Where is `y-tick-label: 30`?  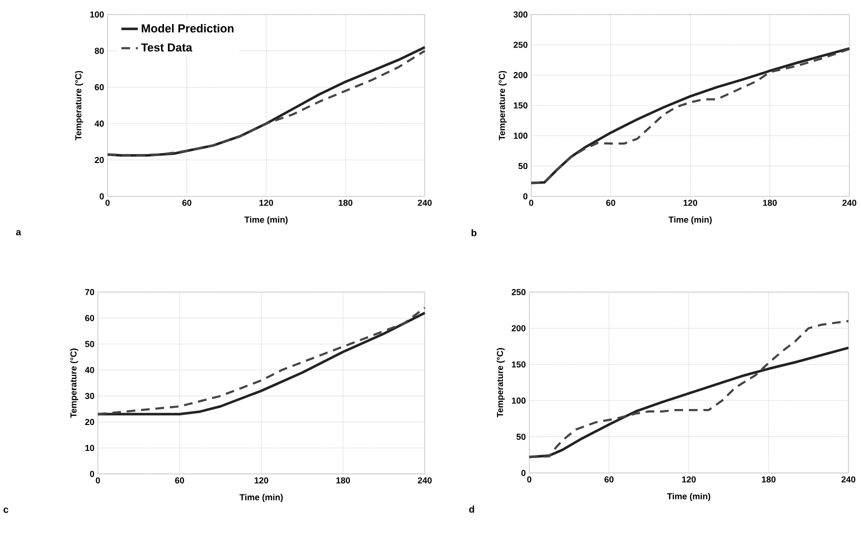 y-tick-label: 30 is located at coordinates (89, 396).